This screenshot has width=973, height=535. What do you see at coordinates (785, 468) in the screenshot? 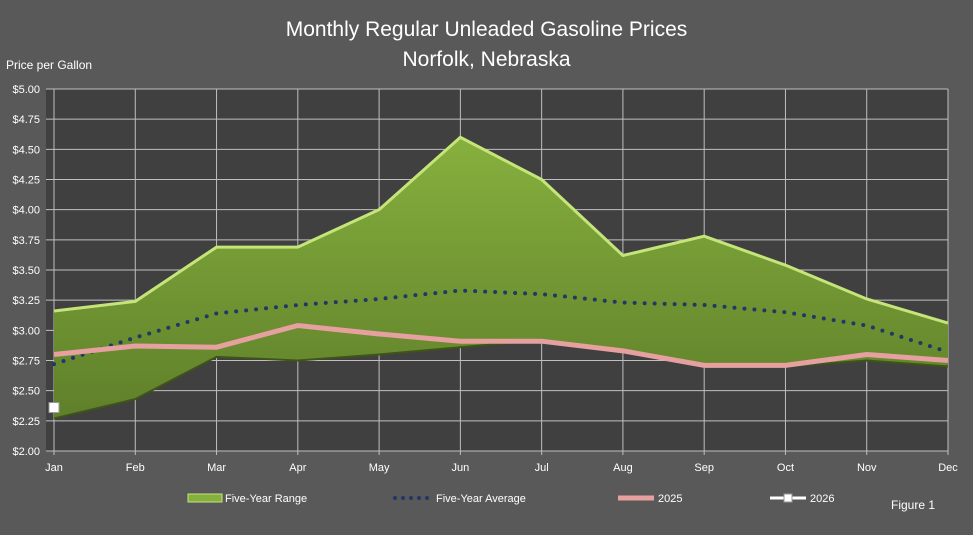
I see `x-tick-label: Oct` at bounding box center [785, 468].